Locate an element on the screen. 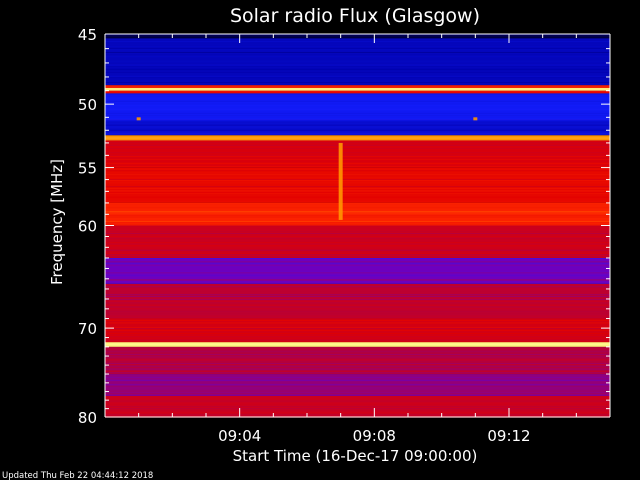 Image resolution: width=640 pixels, height=480 pixels. x-tick-label: 09:08 is located at coordinates (374, 436).